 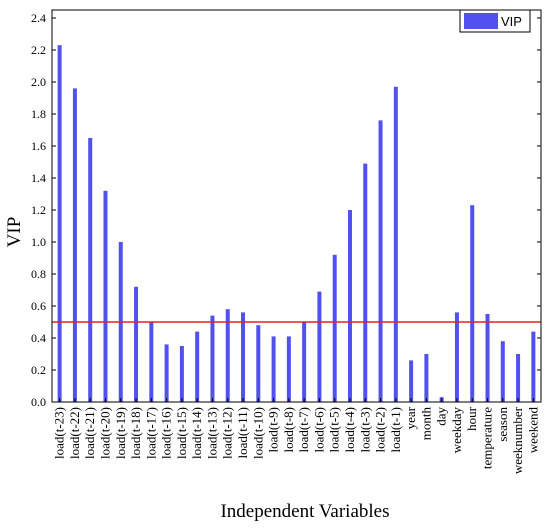 What do you see at coordinates (181, 433) in the screenshot?
I see `x-tick-label: load(t-15)` at bounding box center [181, 433].